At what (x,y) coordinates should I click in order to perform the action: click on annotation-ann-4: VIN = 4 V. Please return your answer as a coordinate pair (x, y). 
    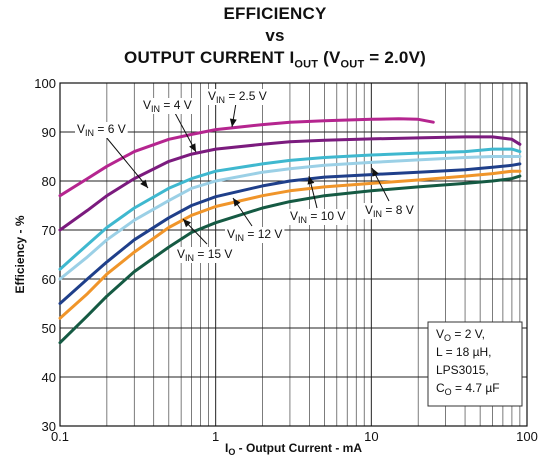
    Looking at the image, I should click on (167, 106).